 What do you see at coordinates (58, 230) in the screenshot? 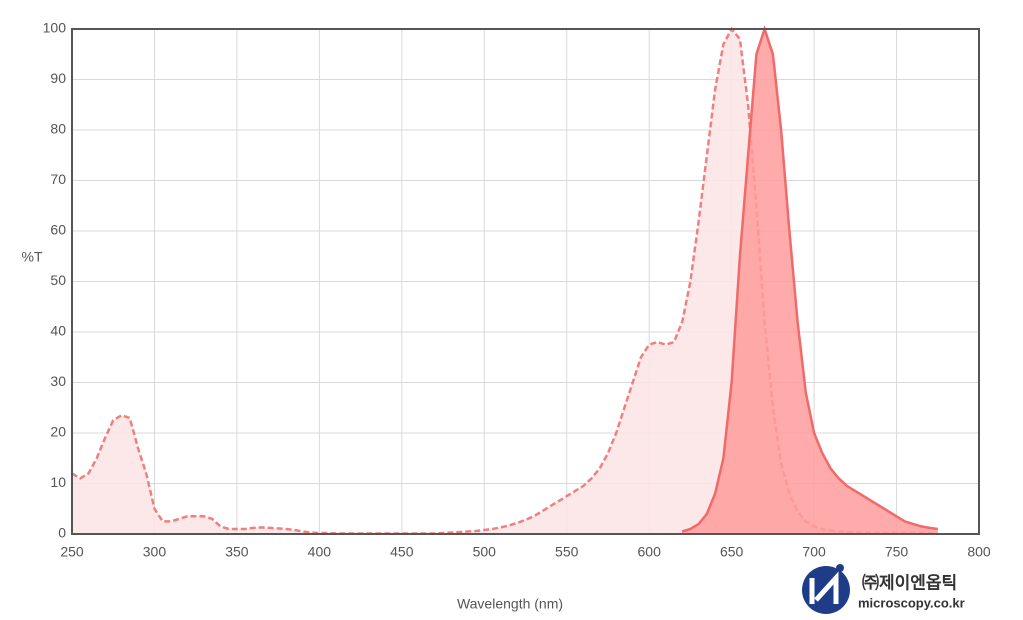
I see `y-tick-label: 60` at bounding box center [58, 230].